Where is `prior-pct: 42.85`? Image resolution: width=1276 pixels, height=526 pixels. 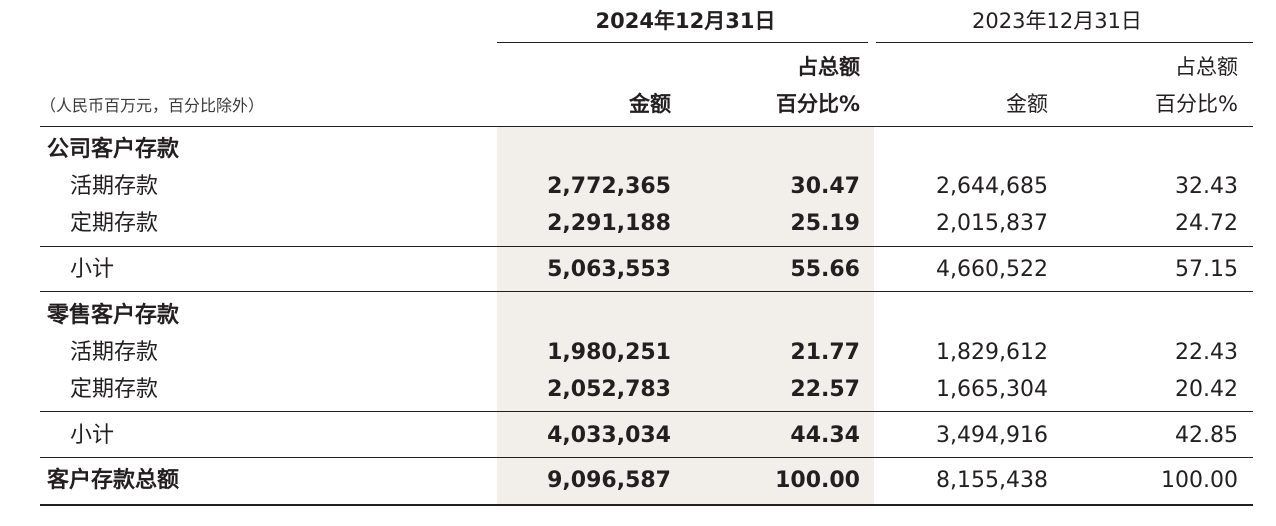
prior-pct: 42.85 is located at coordinates (1206, 435).